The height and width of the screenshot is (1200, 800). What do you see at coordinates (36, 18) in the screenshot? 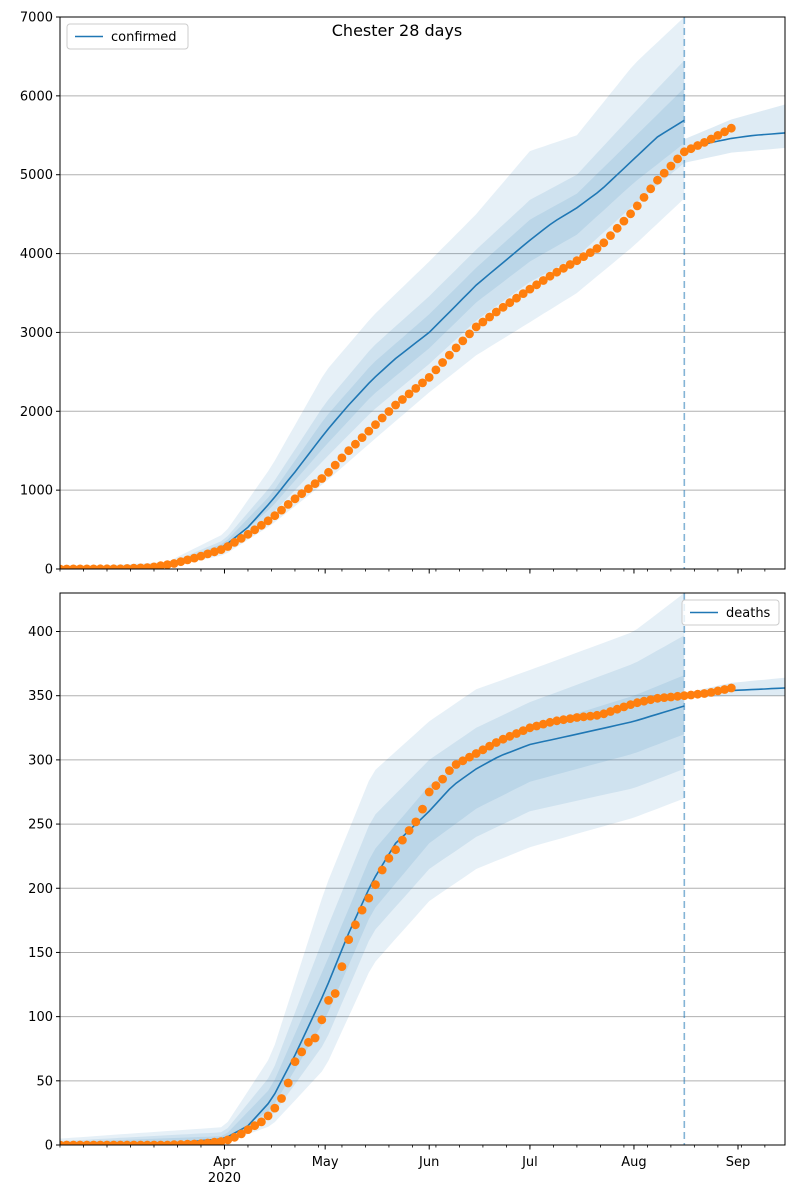
I see `y-tick-label: 7000` at bounding box center [36, 18].